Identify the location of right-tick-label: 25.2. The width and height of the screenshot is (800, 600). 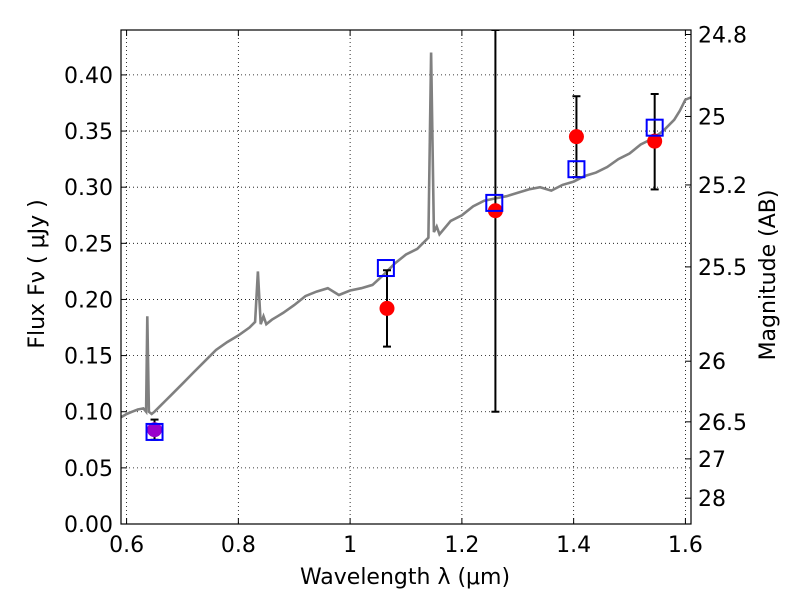
(722, 186).